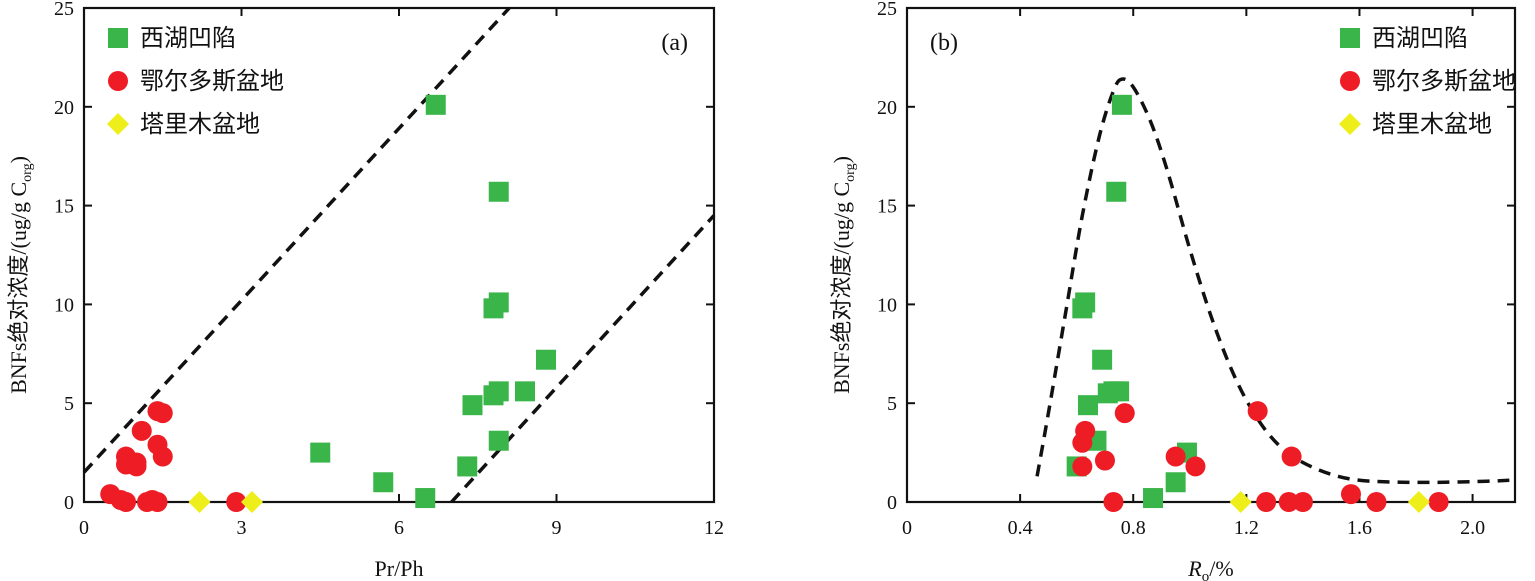 The height and width of the screenshot is (581, 1535). Describe the element at coordinates (557, 528) in the screenshot. I see `x-tick-label: 9` at that location.